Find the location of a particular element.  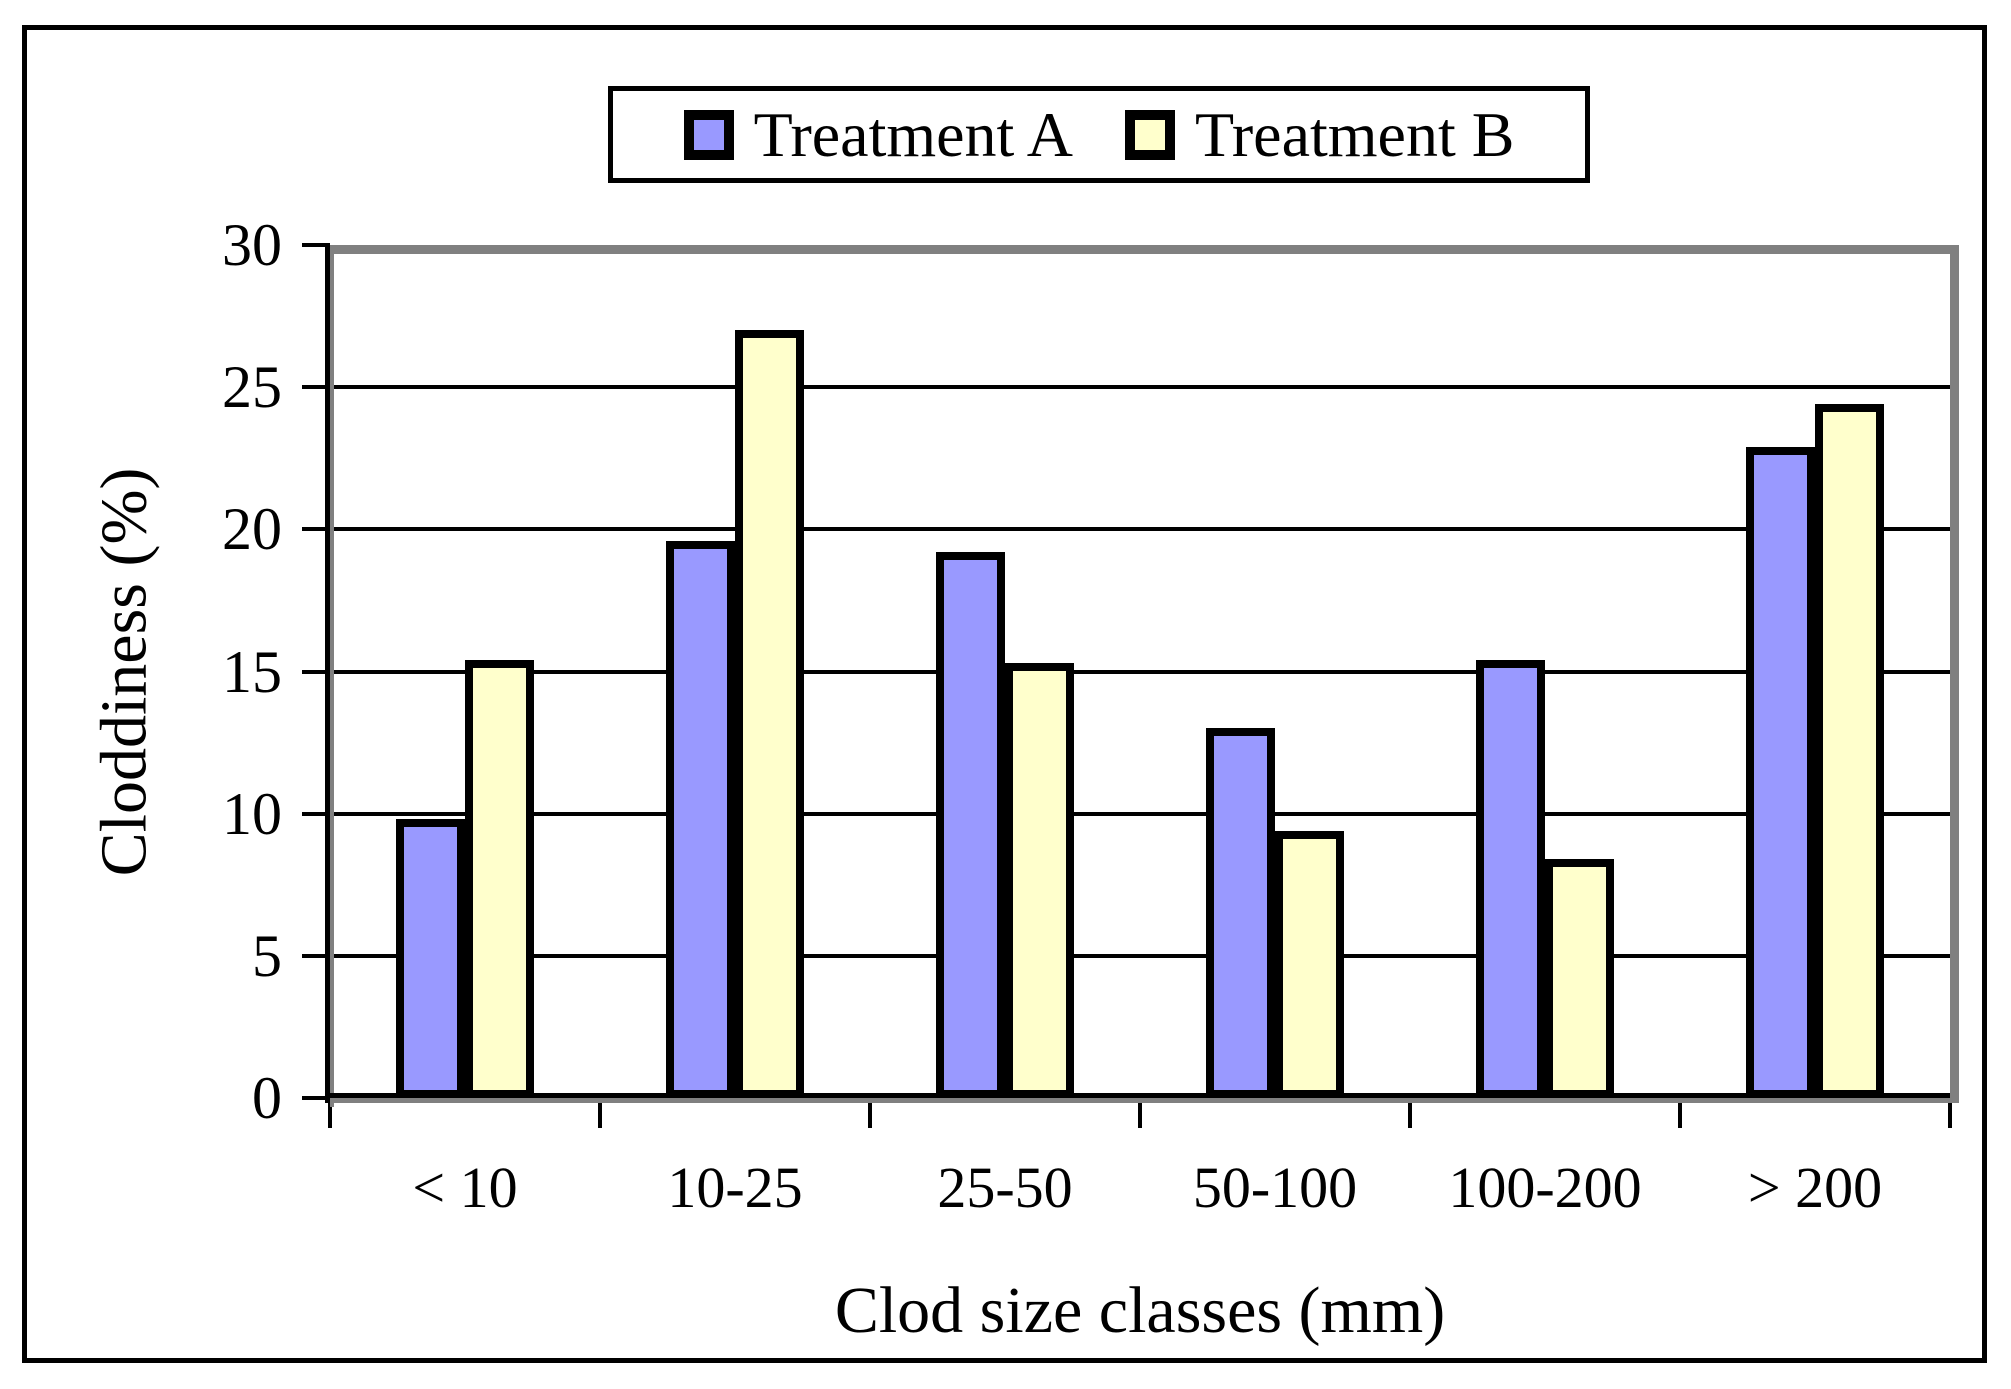

bar-treatment-b-lt10 is located at coordinates (499, 879).